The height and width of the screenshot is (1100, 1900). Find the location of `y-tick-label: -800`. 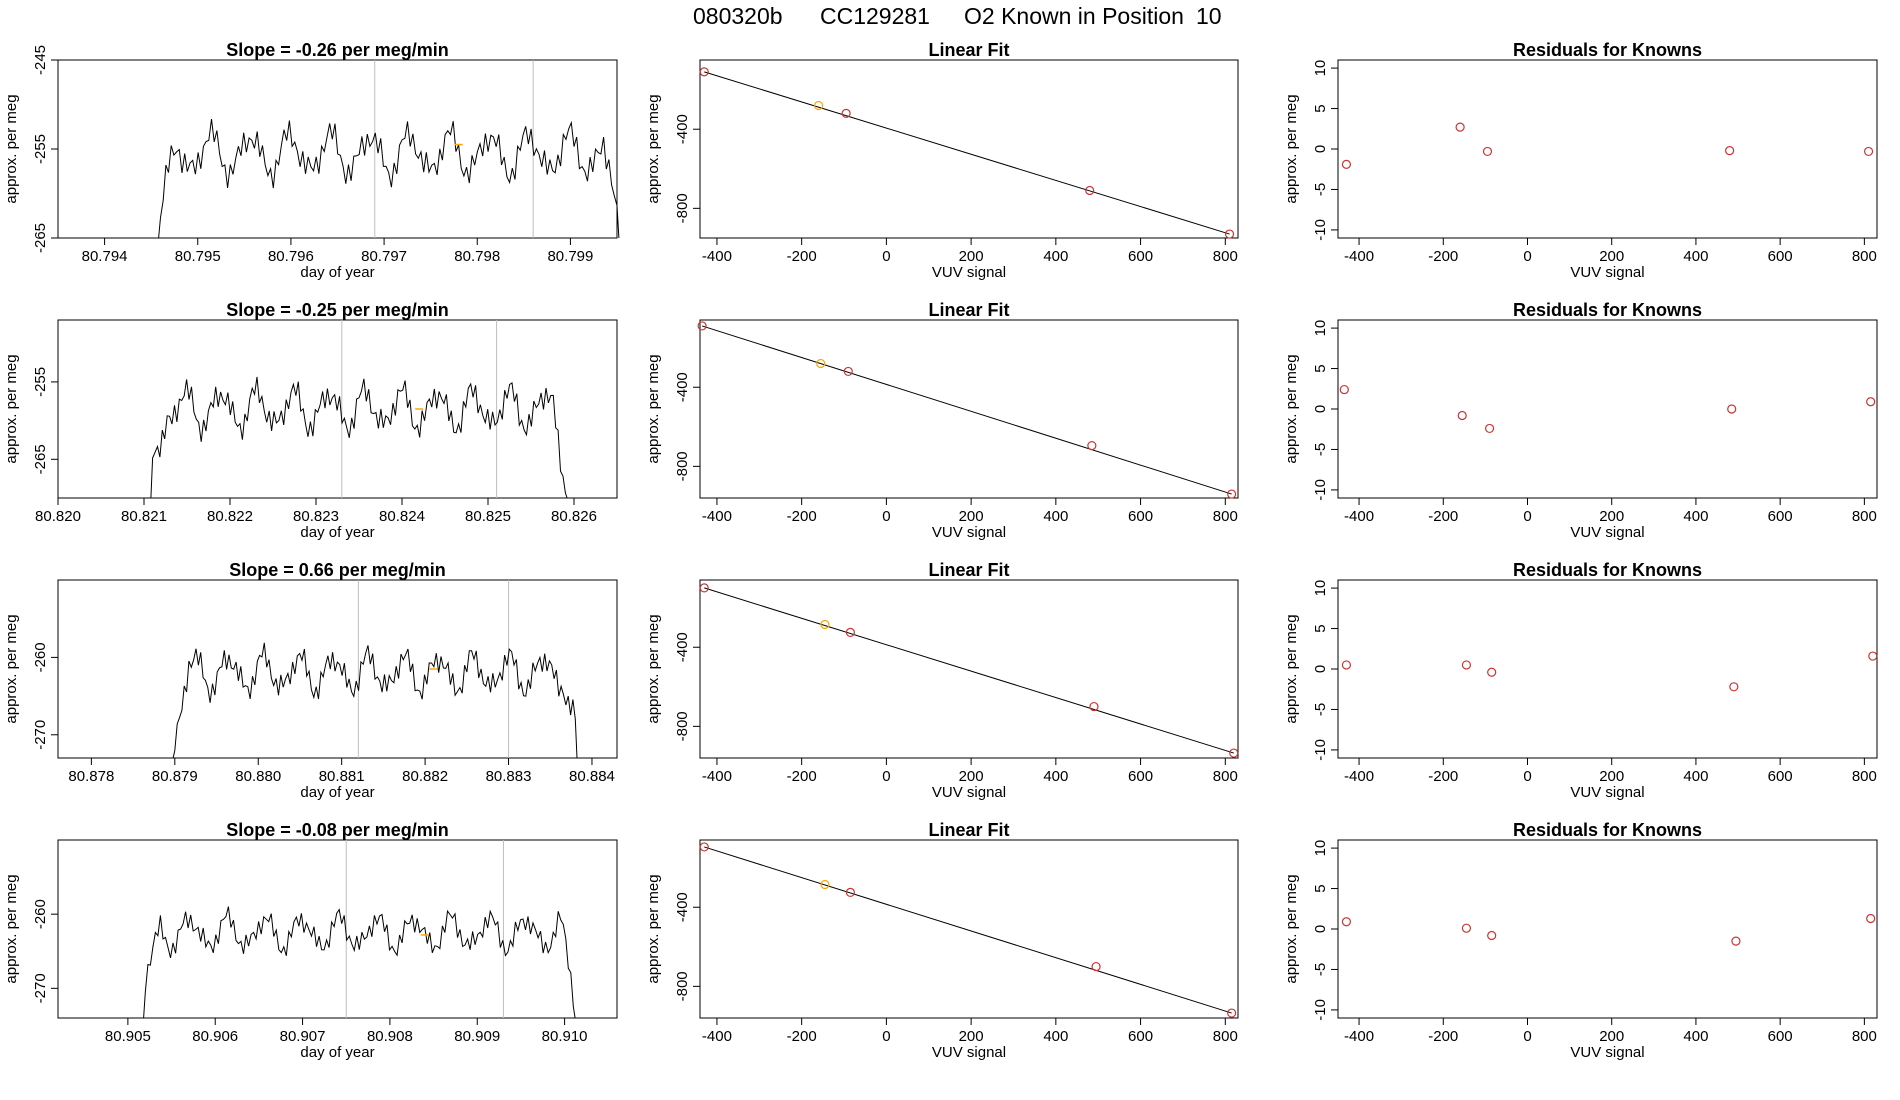

y-tick-label: -800 is located at coordinates (682, 986).